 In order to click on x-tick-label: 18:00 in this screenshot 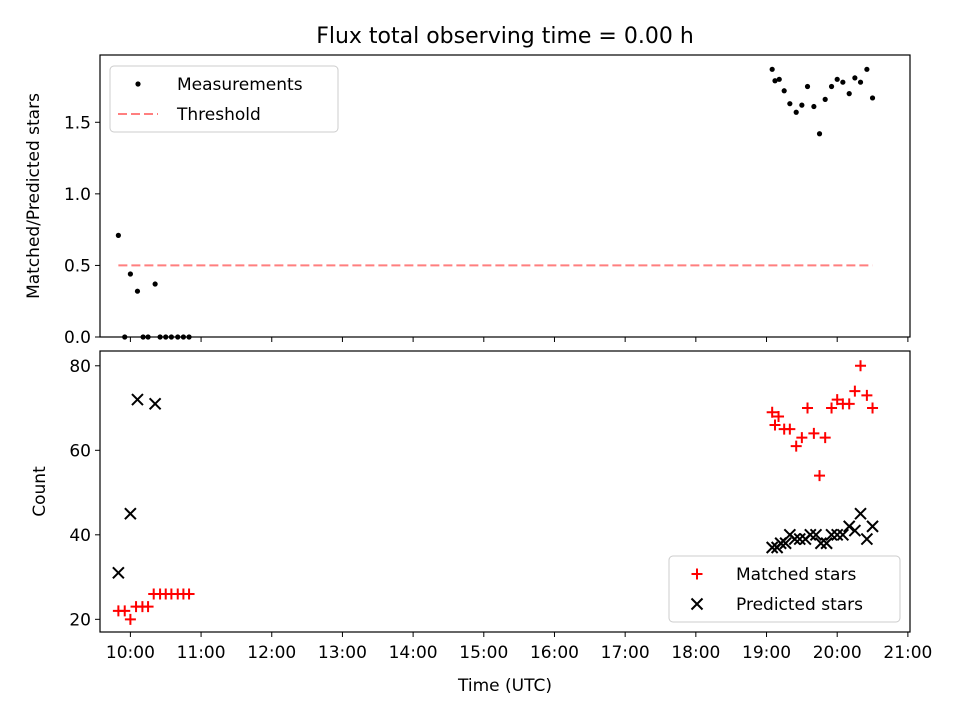, I will do `click(695, 653)`.